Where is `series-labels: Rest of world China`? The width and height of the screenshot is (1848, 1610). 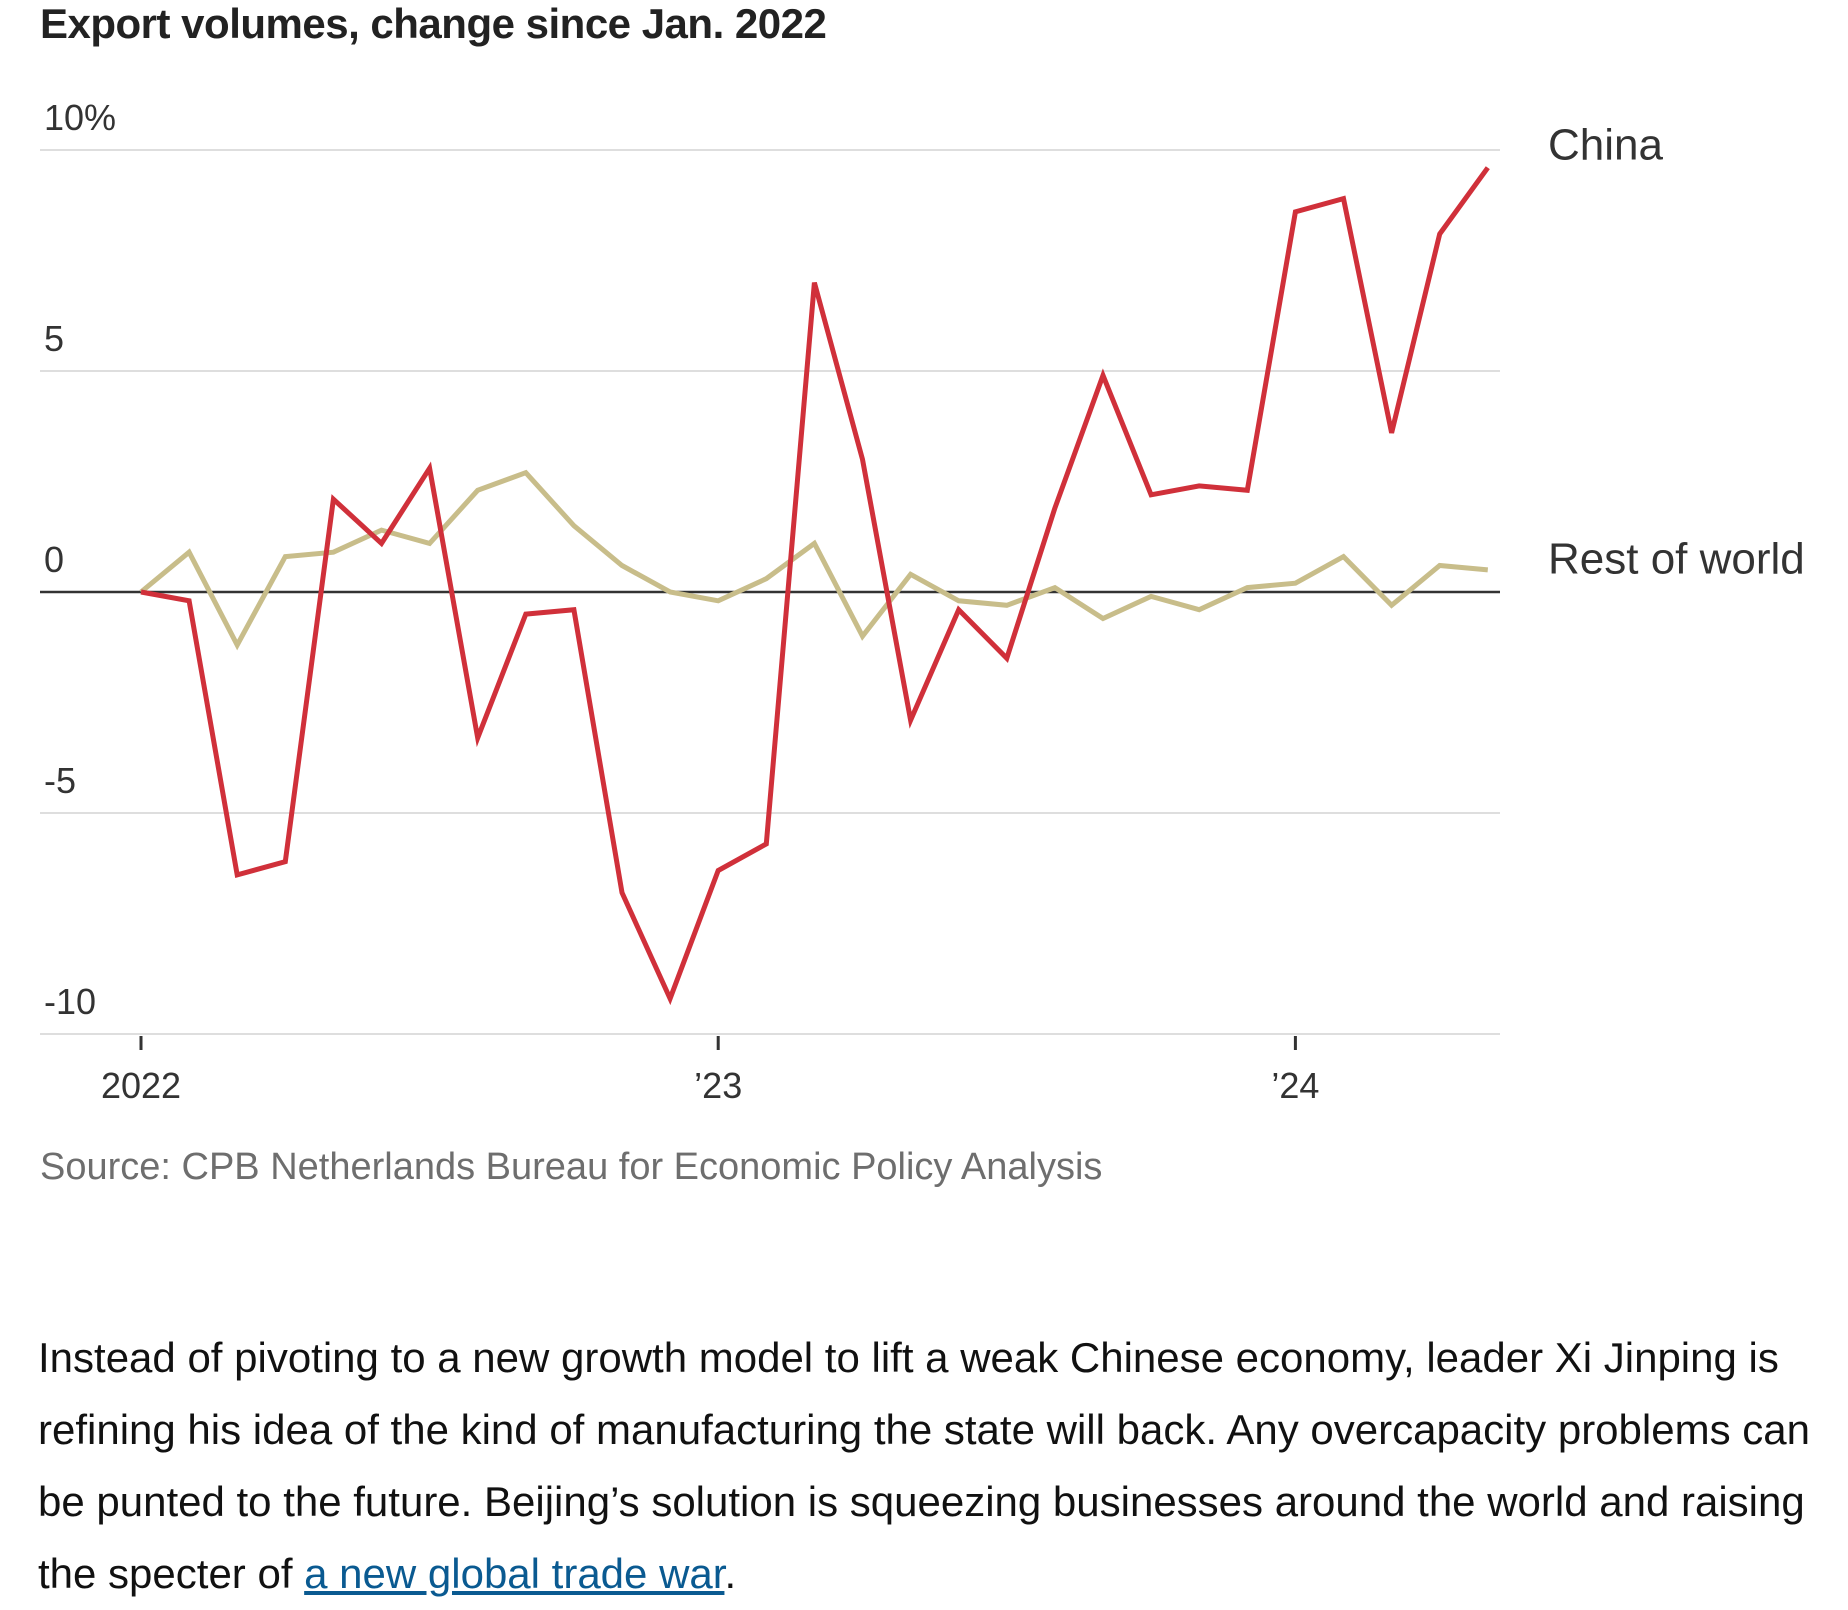
series-labels: Rest of world China is located at coordinates (1676, 351).